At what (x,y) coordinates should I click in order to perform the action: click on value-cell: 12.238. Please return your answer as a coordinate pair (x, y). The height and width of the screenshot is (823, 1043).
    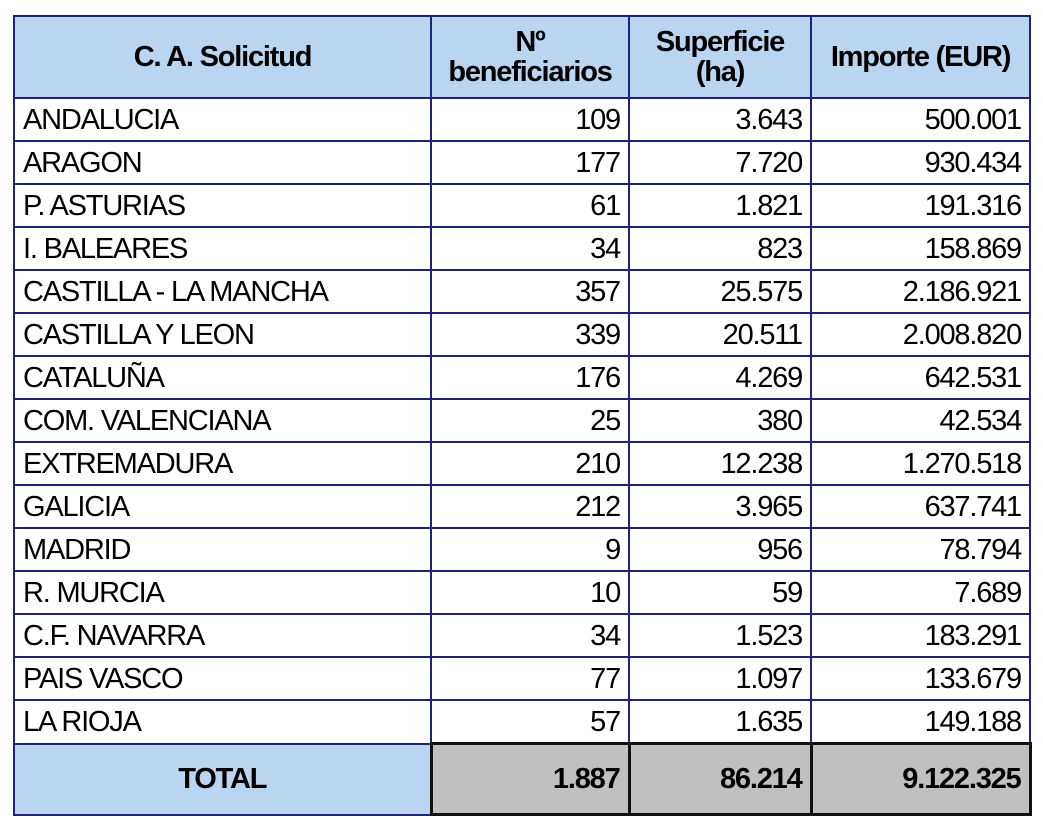
    Looking at the image, I should click on (720, 463).